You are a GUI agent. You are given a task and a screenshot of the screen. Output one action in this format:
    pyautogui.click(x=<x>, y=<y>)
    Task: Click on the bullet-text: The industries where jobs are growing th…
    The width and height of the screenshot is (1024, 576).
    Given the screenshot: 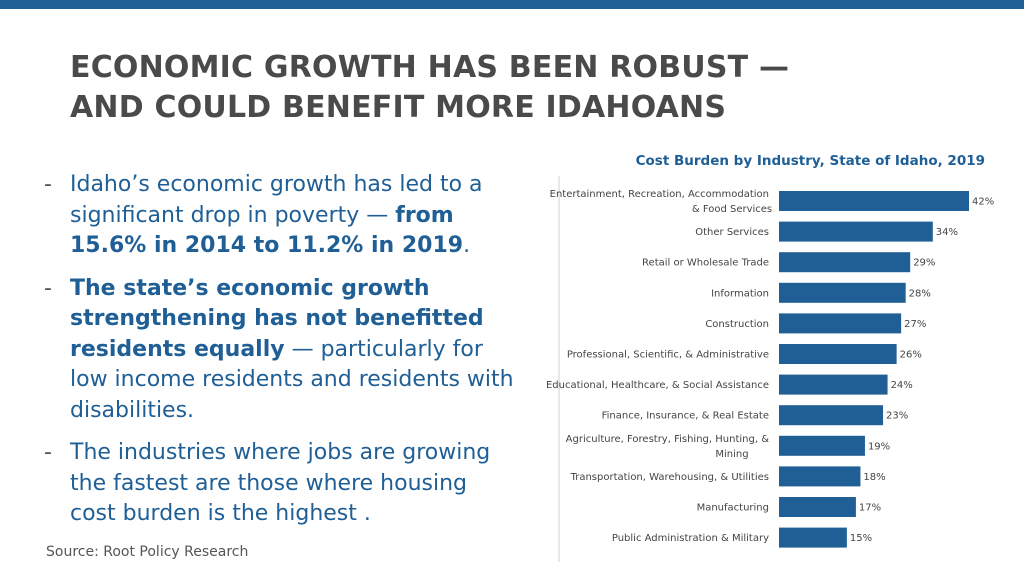 What is the action you would take?
    pyautogui.click(x=280, y=483)
    